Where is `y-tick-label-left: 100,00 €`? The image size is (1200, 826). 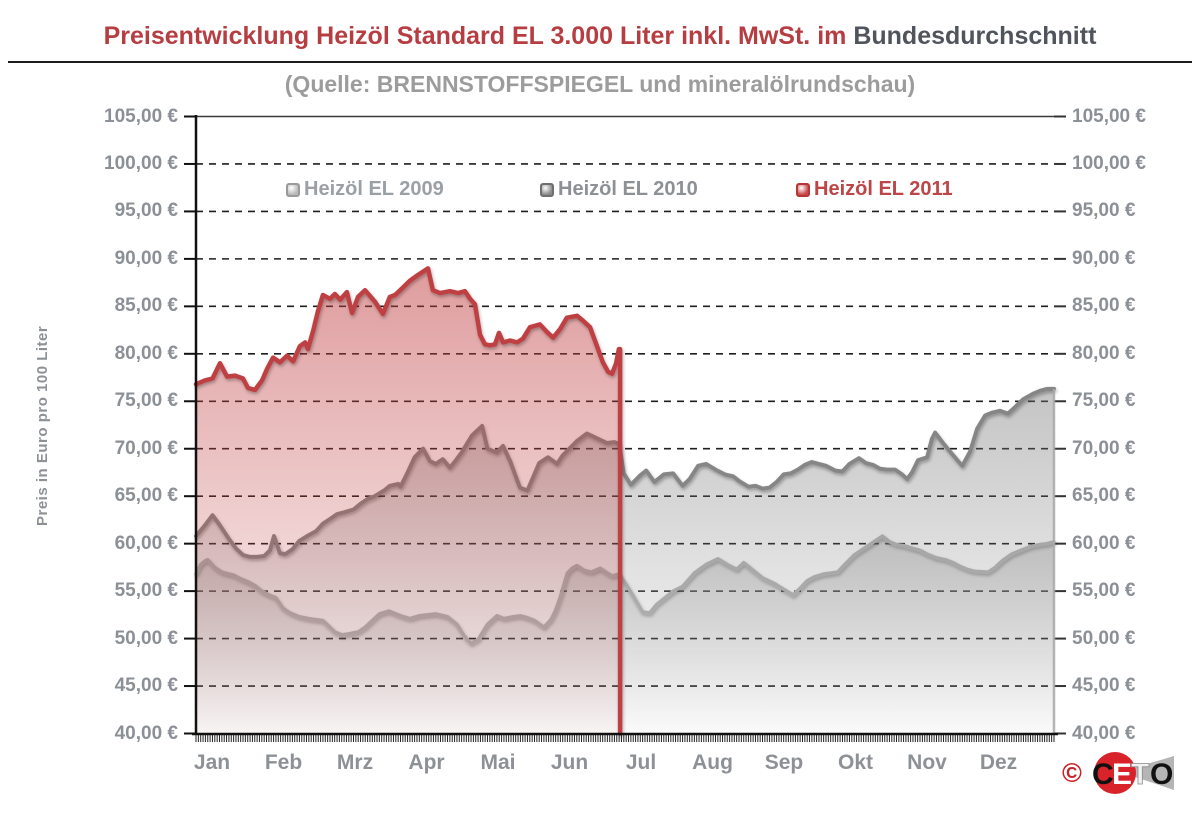 y-tick-label-left: 100,00 € is located at coordinates (141, 163).